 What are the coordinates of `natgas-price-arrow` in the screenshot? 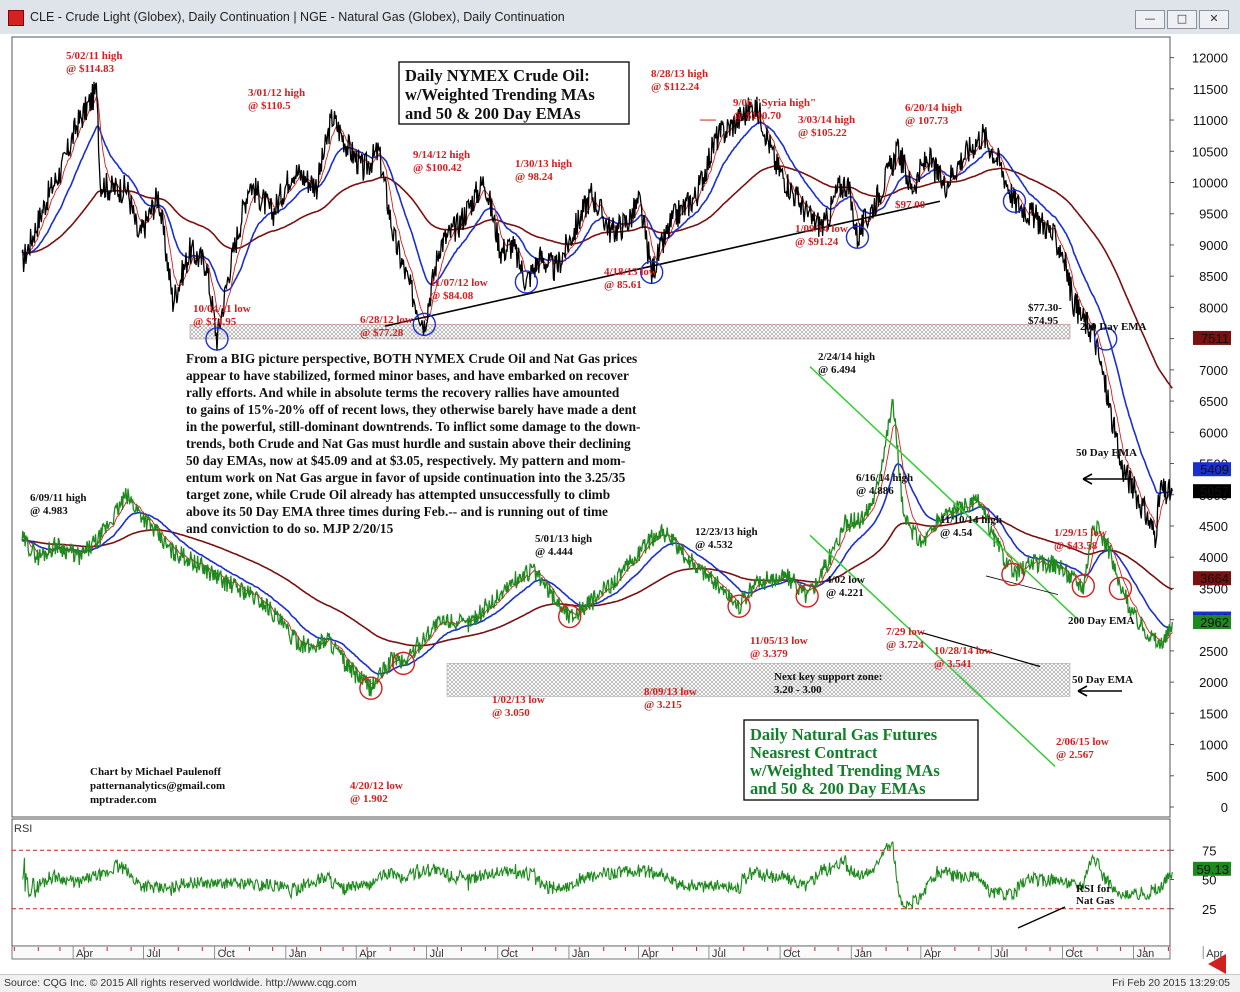 It's located at (1099, 691).